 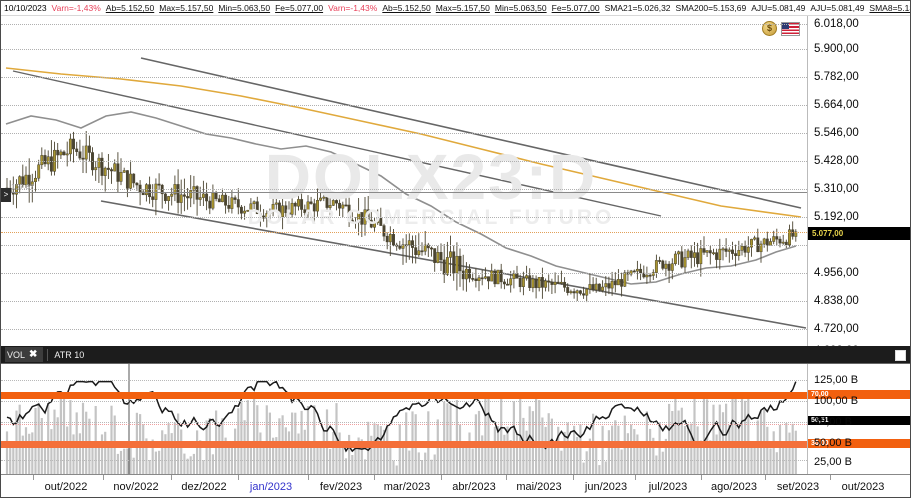 What do you see at coordinates (406, 8) in the screenshot?
I see `quote-field-6: Ab=5.152,50` at bounding box center [406, 8].